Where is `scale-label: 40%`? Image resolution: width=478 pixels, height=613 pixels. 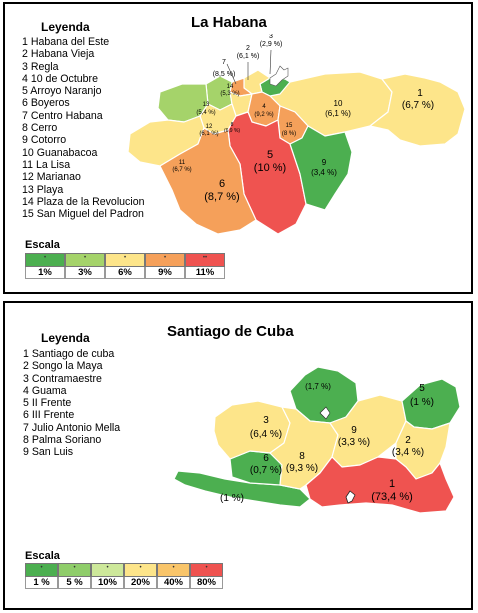 scale-label: 40% is located at coordinates (173, 583).